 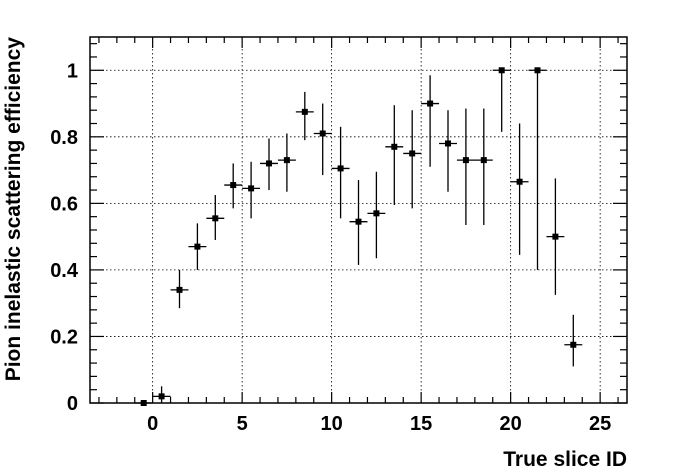 I want to click on x-axis-title: True slice ID, so click(x=565, y=459).